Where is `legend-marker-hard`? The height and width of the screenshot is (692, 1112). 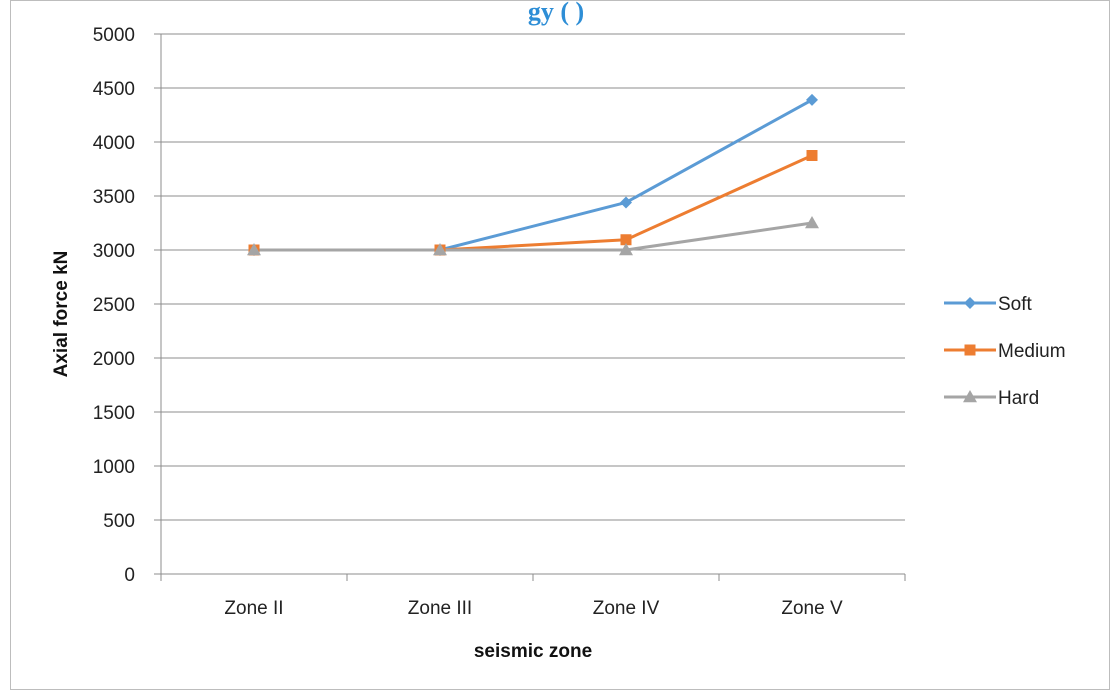
legend-marker-hard is located at coordinates (970, 396).